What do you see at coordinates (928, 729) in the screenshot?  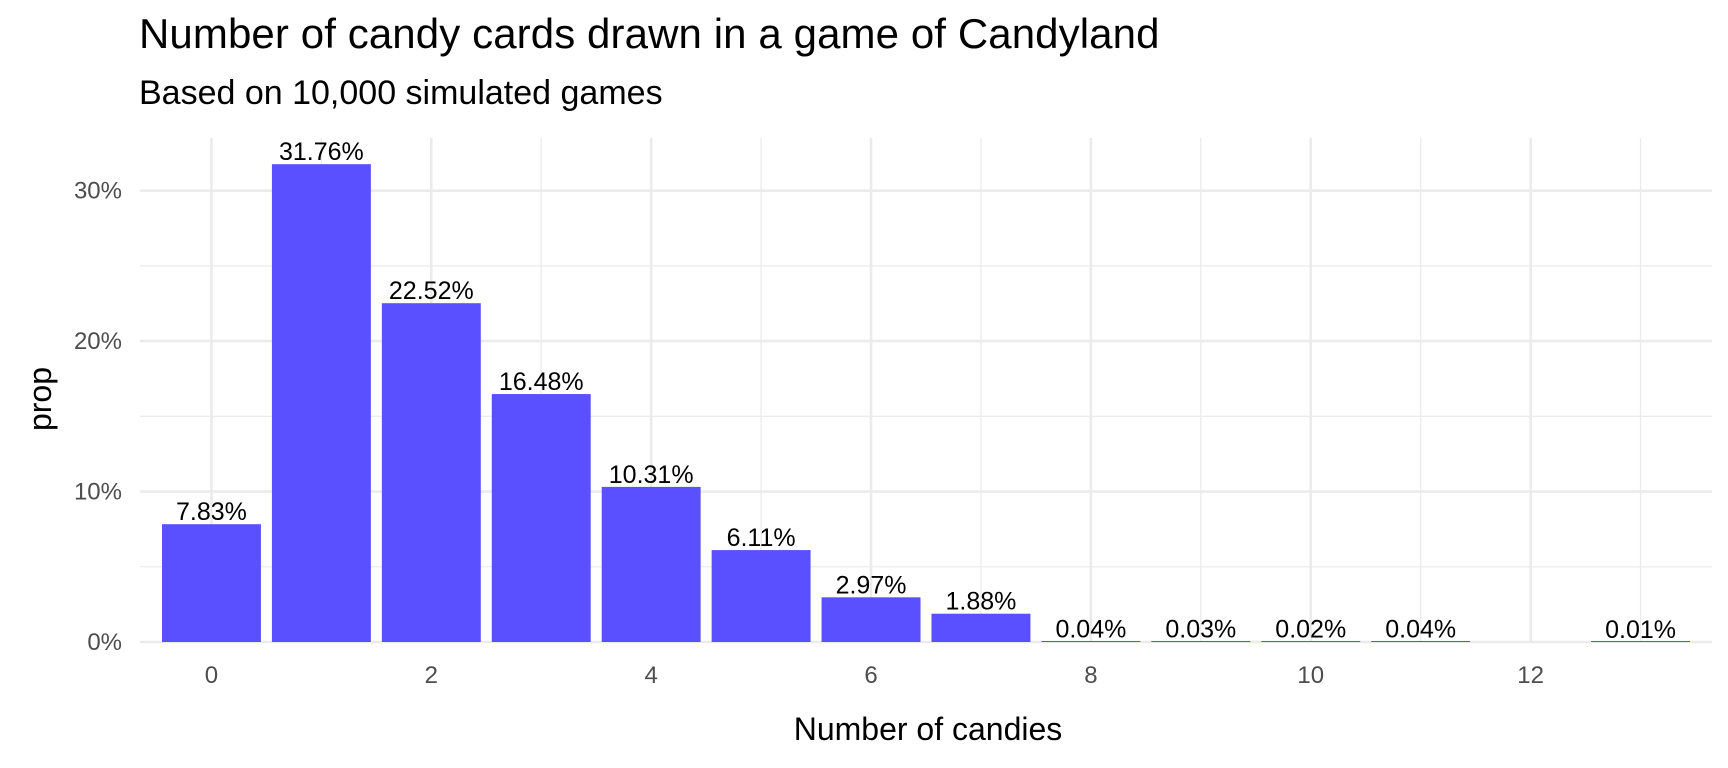 I see `x-axis-title: Number of candies` at bounding box center [928, 729].